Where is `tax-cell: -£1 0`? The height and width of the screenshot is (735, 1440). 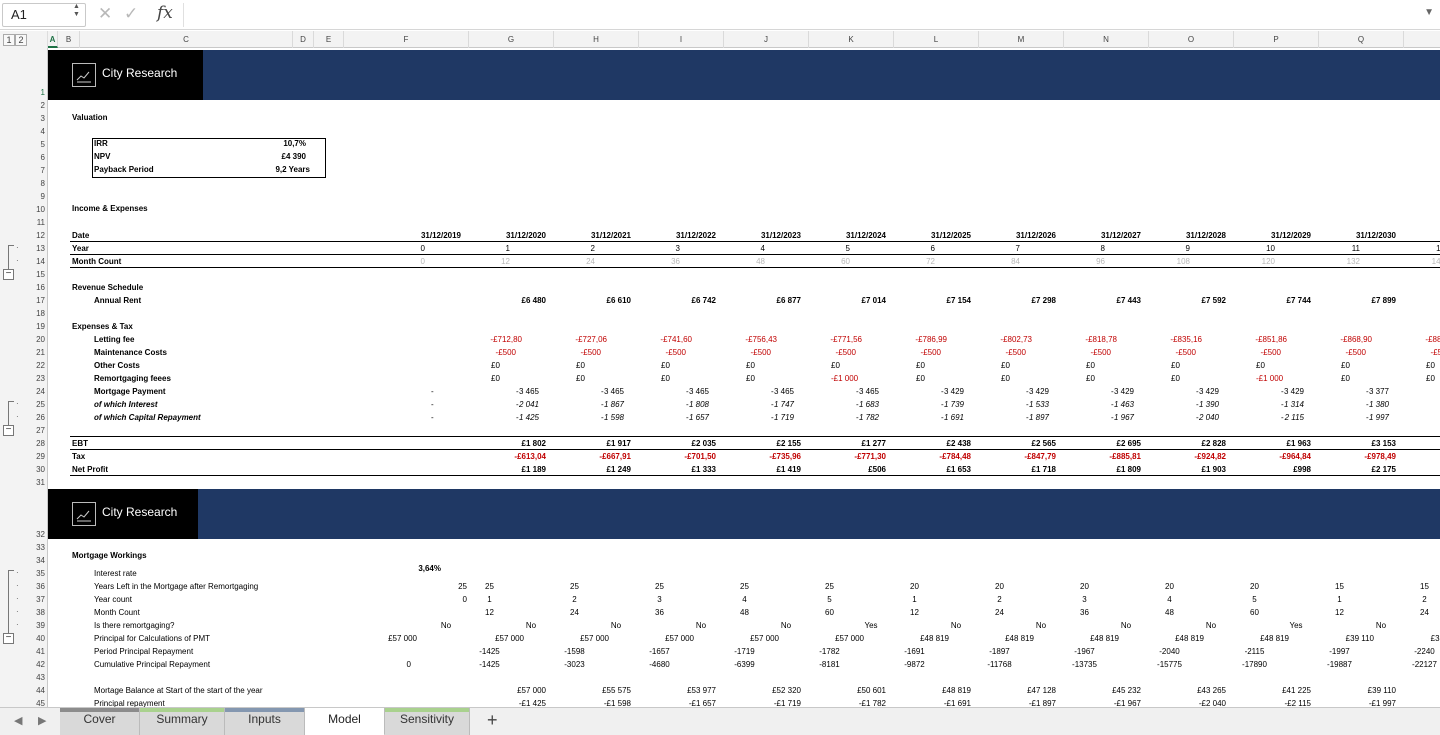 tax-cell: -£1 0 is located at coordinates (1422, 457).